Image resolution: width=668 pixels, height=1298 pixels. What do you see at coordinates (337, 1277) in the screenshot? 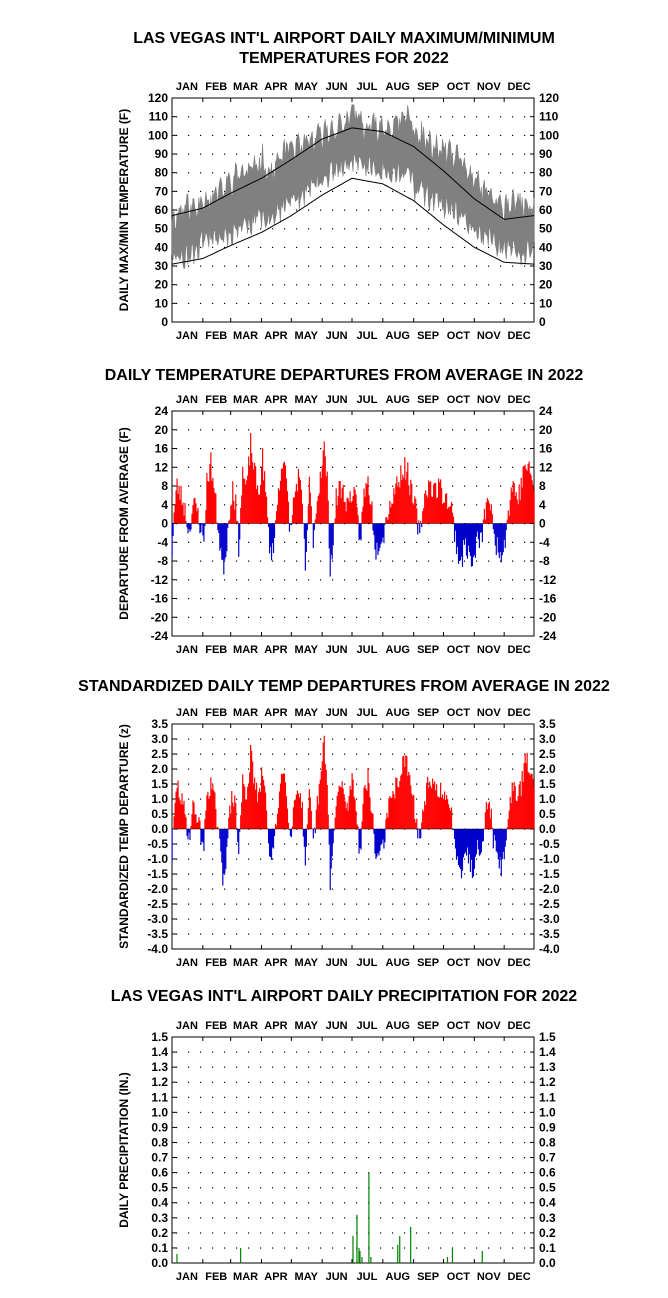
I see `month-label-bottom: JUN` at bounding box center [337, 1277].